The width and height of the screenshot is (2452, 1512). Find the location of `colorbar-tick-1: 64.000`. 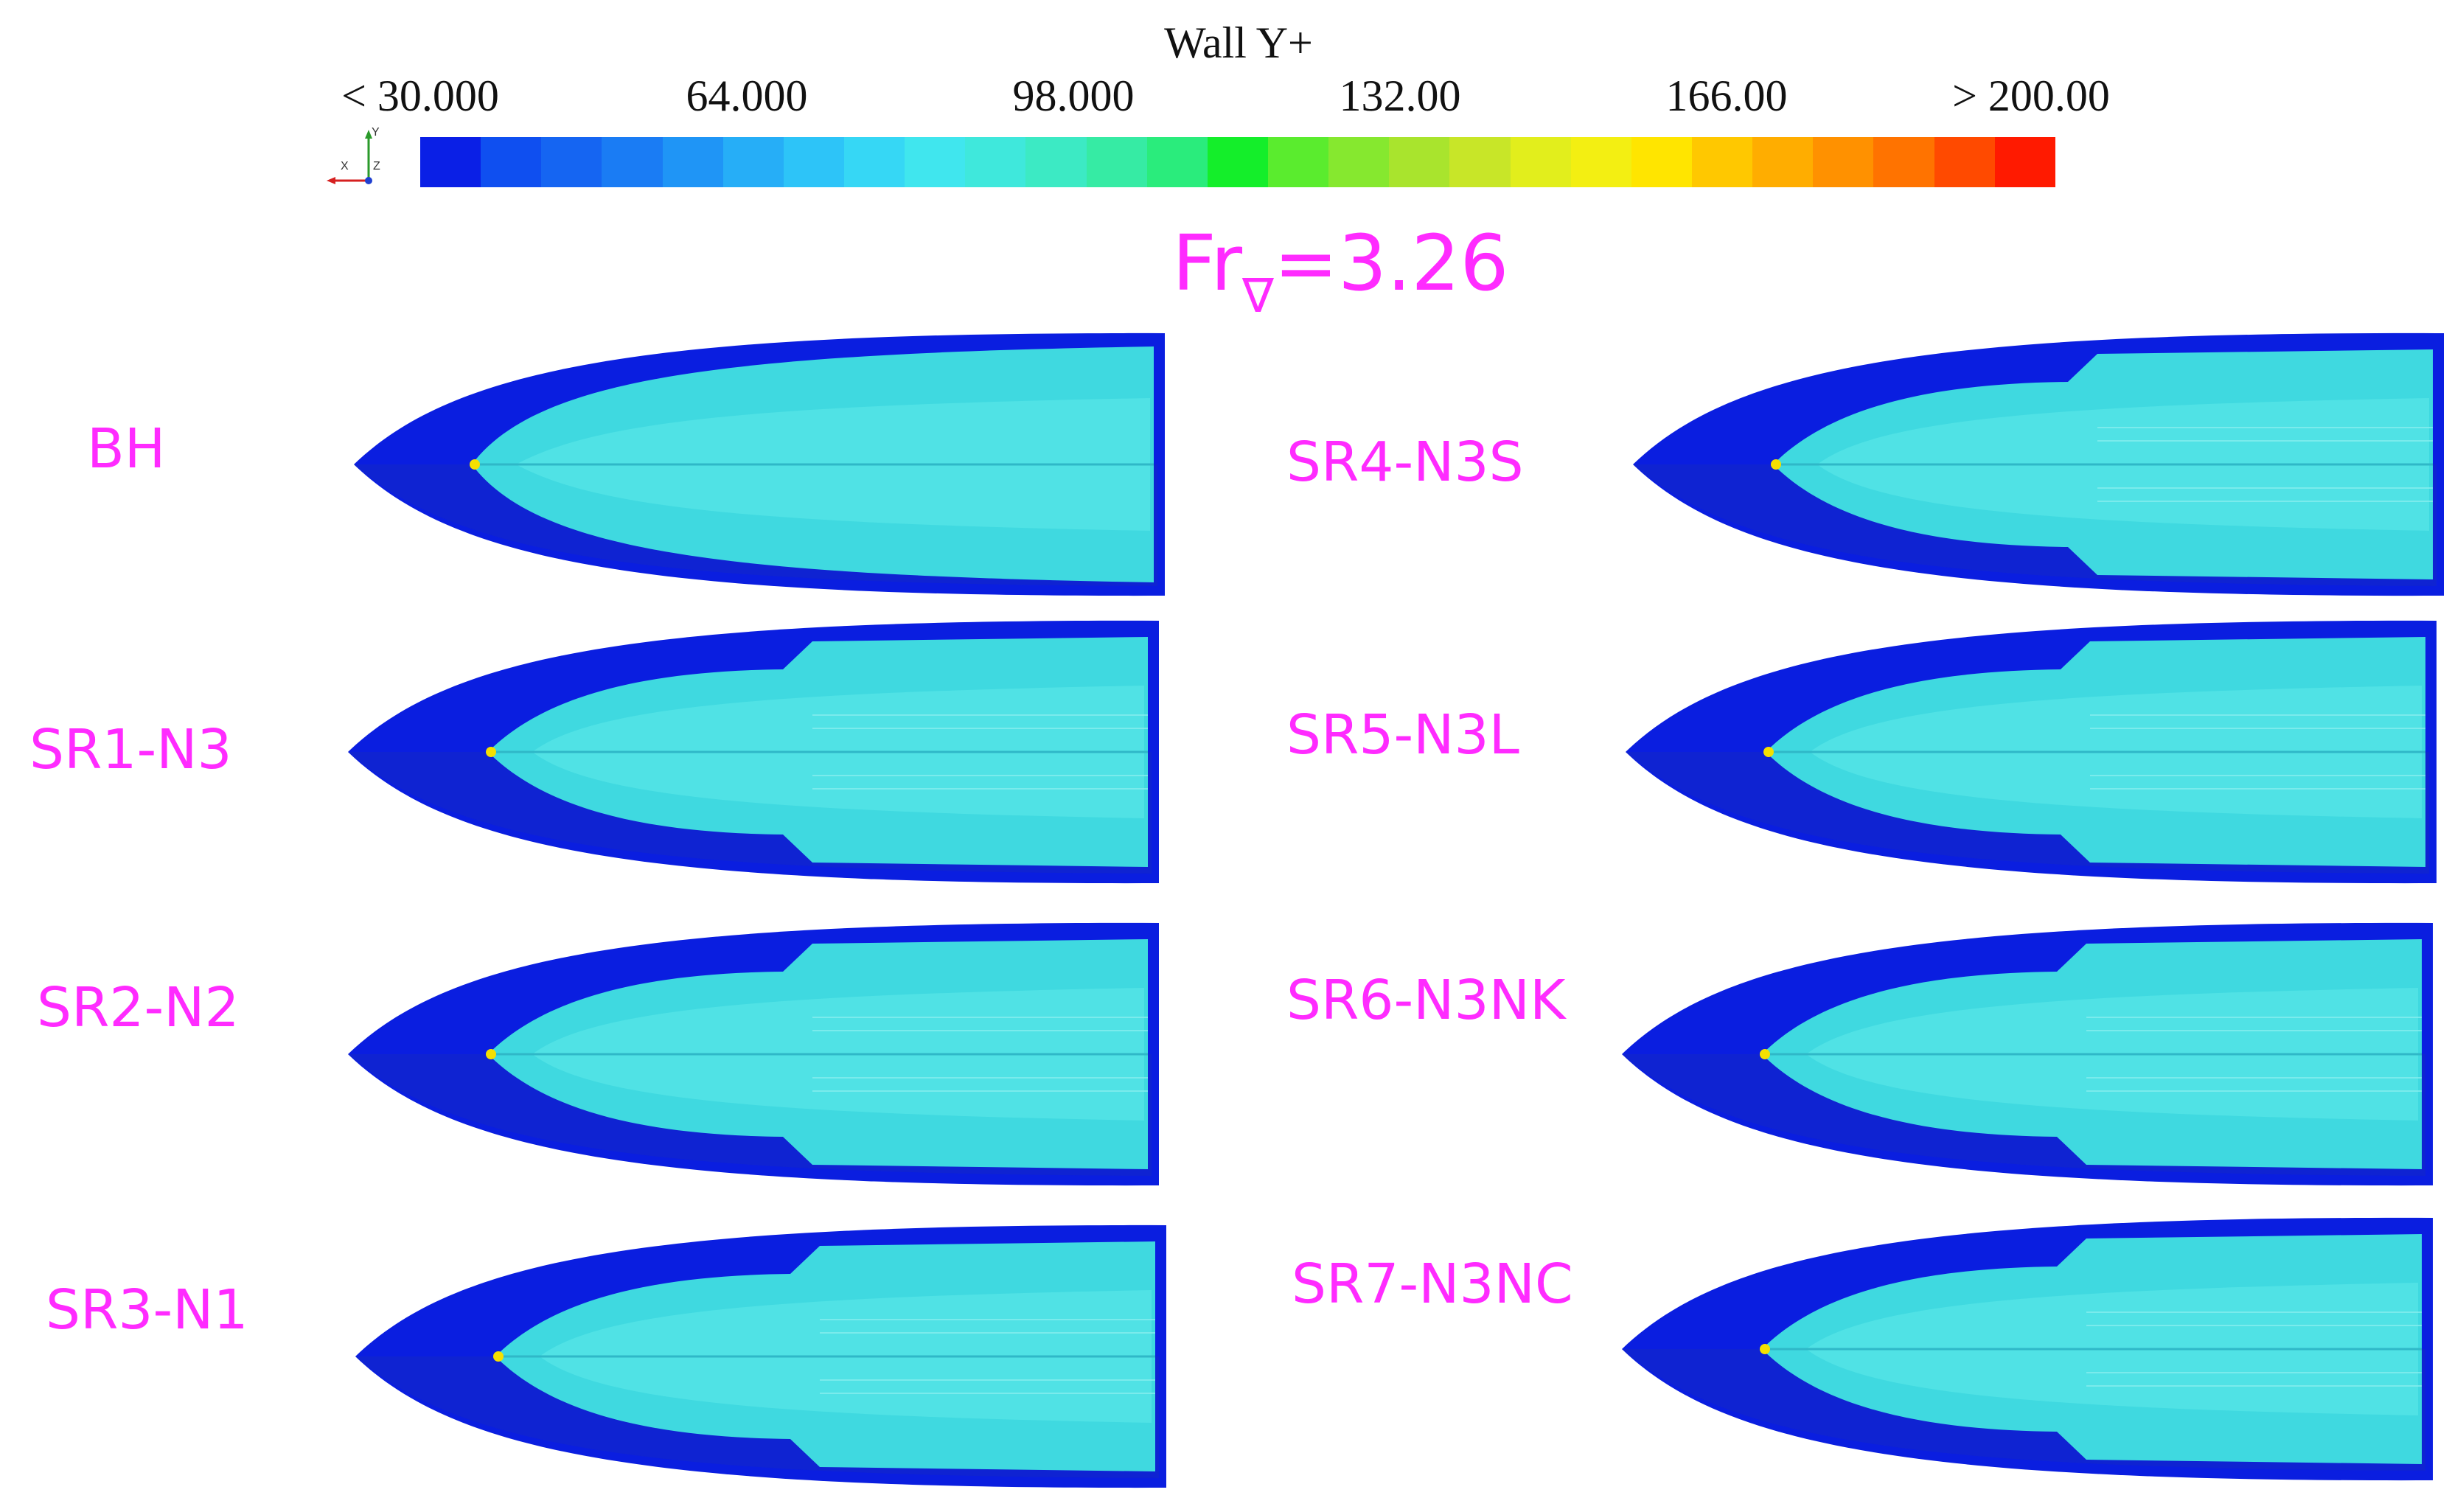

colorbar-tick-1: 64.000 is located at coordinates (747, 96).